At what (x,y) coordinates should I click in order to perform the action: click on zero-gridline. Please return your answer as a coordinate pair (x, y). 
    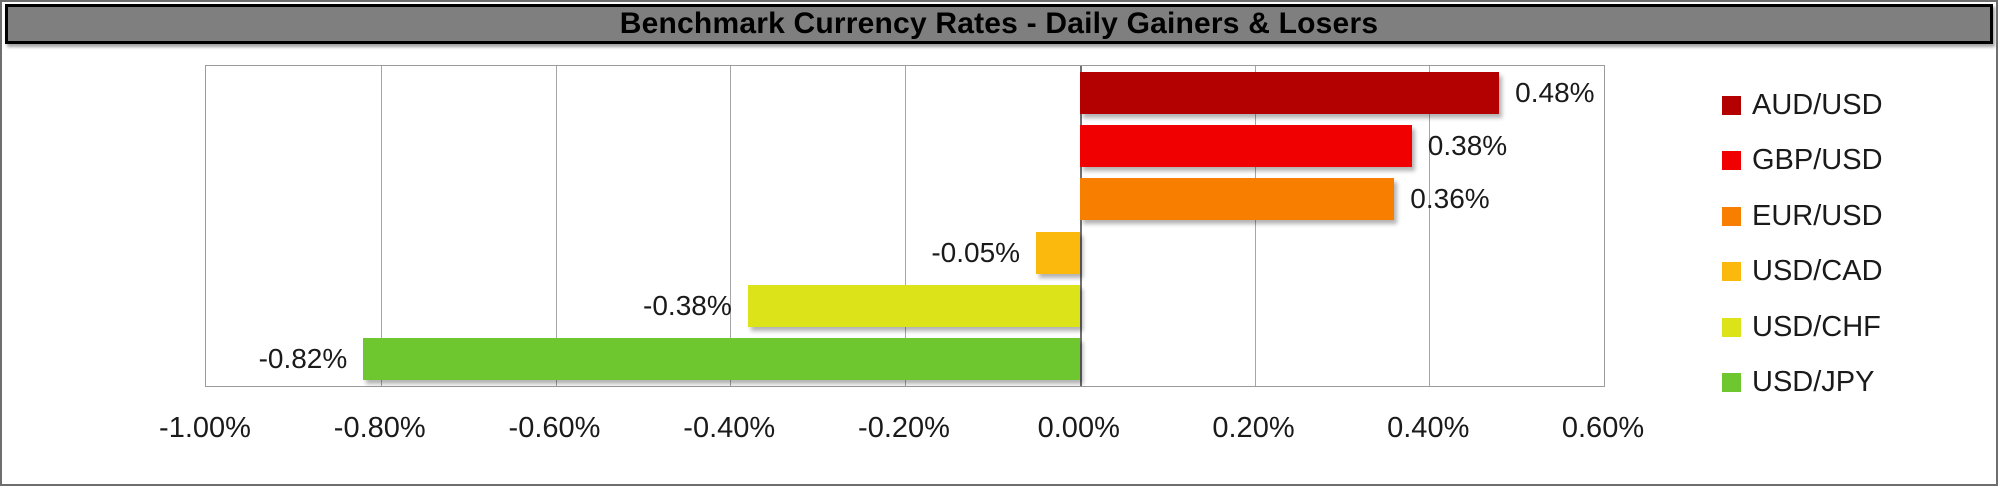
    Looking at the image, I should click on (1080, 226).